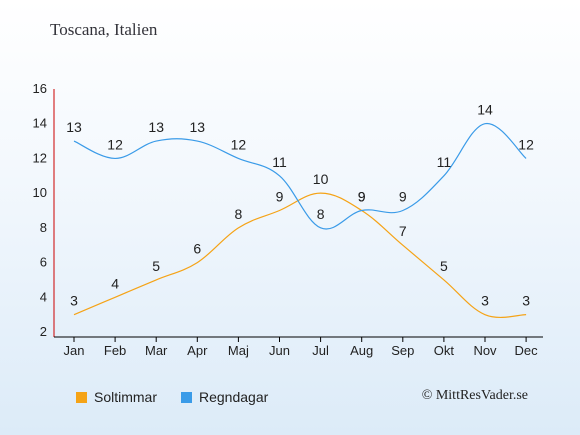 The image size is (580, 435). What do you see at coordinates (197, 249) in the screenshot?
I see `data-label-soltimmar: 6` at bounding box center [197, 249].